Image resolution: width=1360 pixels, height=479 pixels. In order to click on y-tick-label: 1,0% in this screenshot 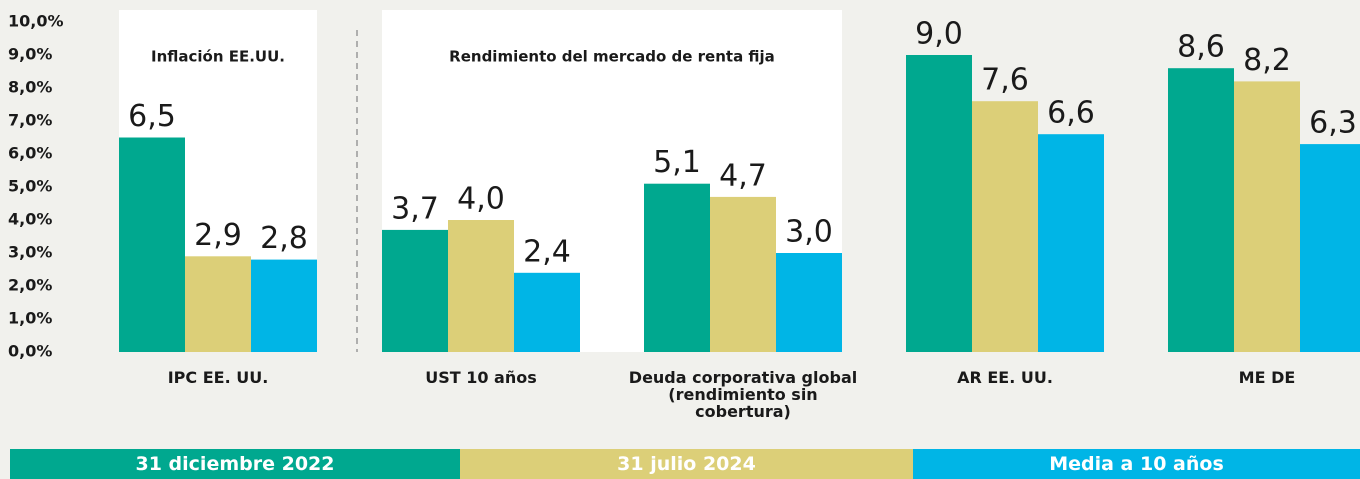, I will do `click(30, 318)`.